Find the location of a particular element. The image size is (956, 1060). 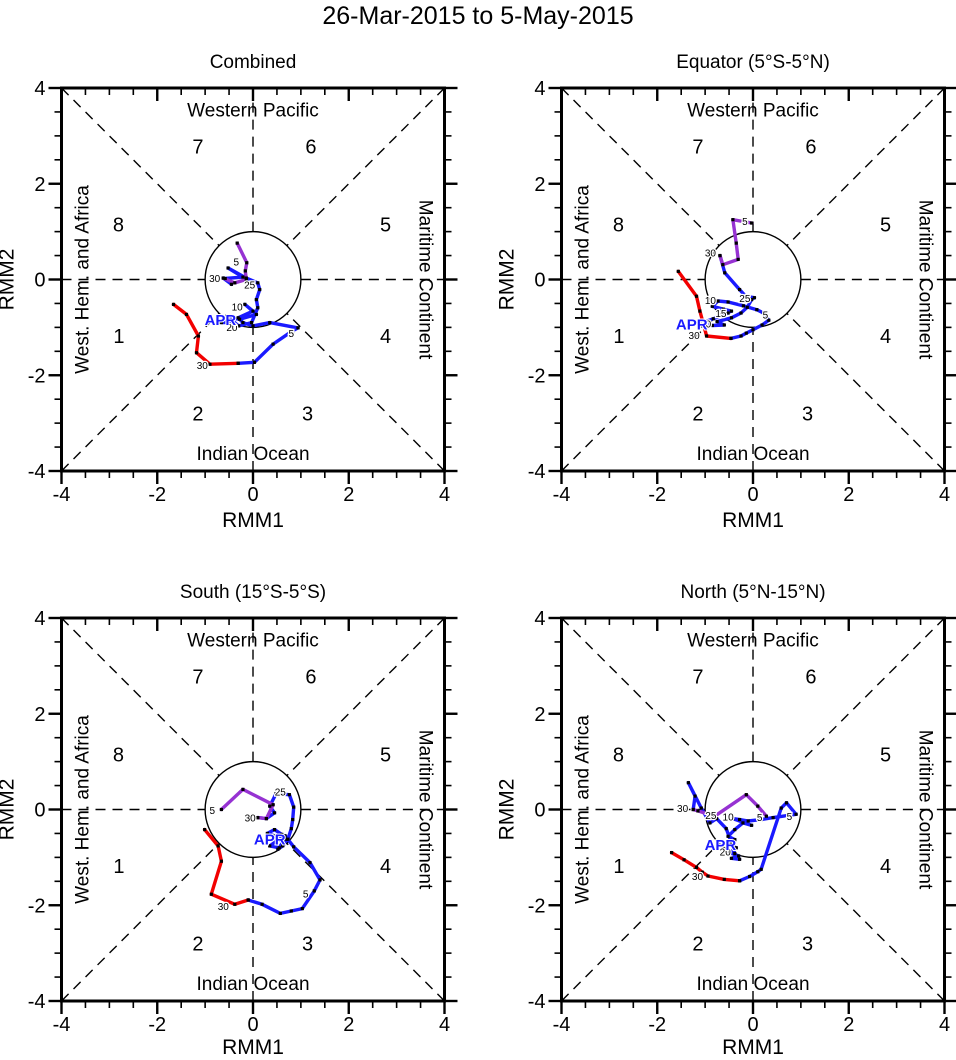

trajectory-may is located at coordinates (235, 263).